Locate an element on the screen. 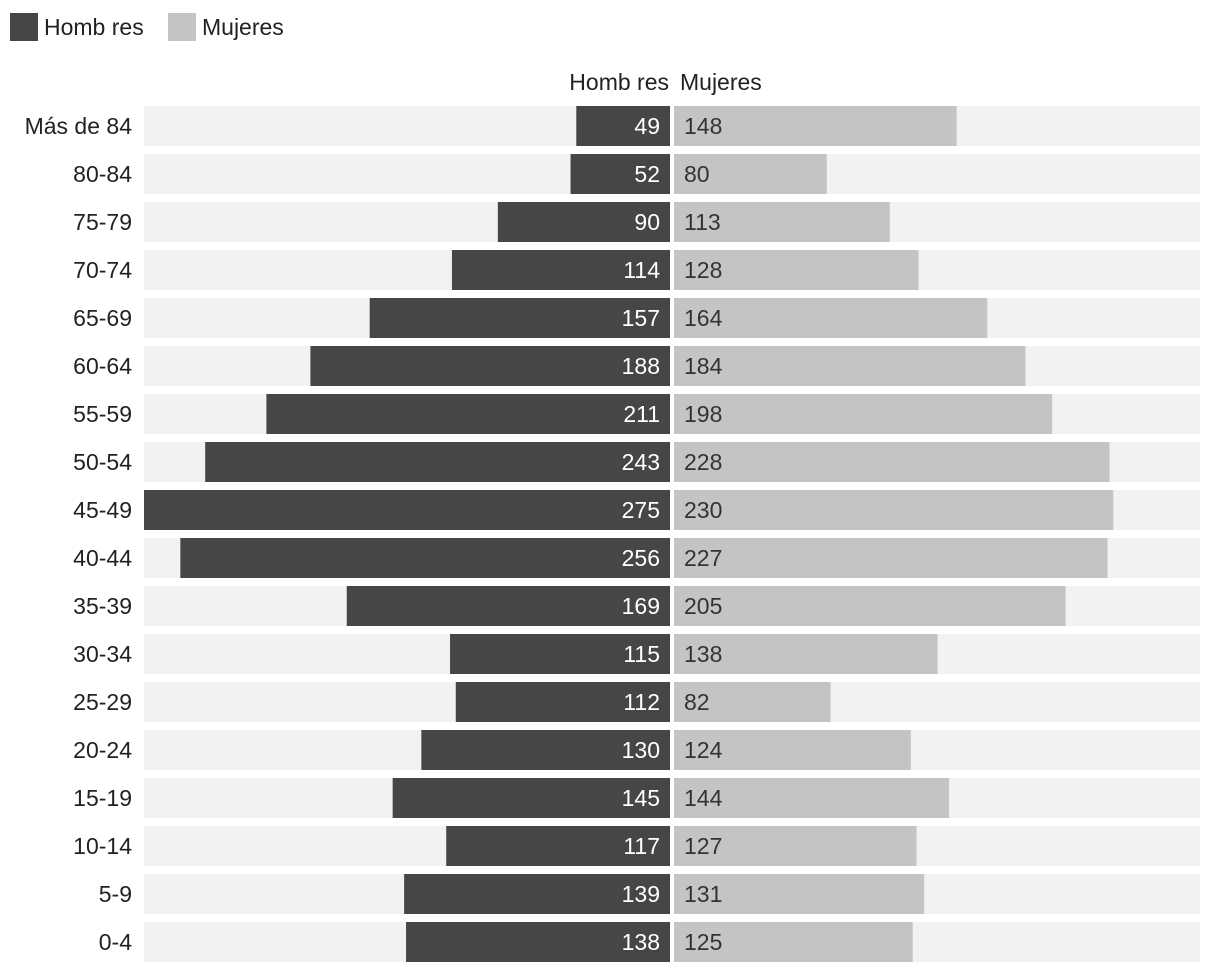 The width and height of the screenshot is (1220, 974). value-label-women: 131 is located at coordinates (703, 894).